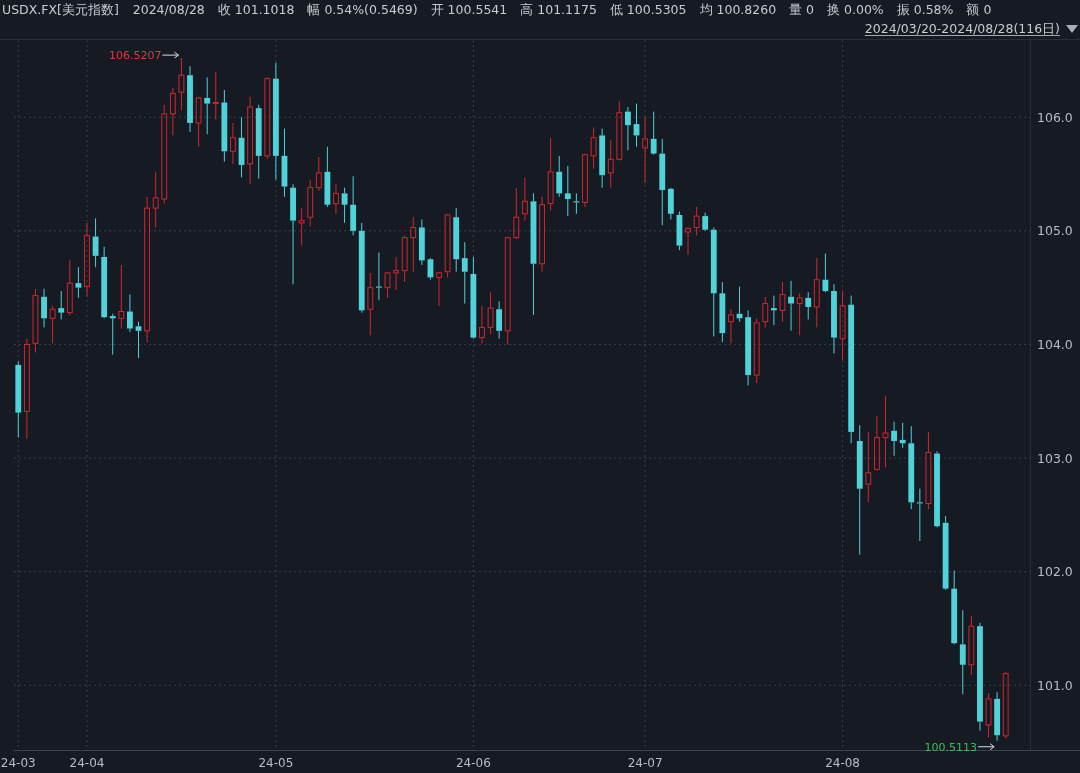  Describe the element at coordinates (473, 763) in the screenshot. I see `x-tick-label: 24-06` at that location.